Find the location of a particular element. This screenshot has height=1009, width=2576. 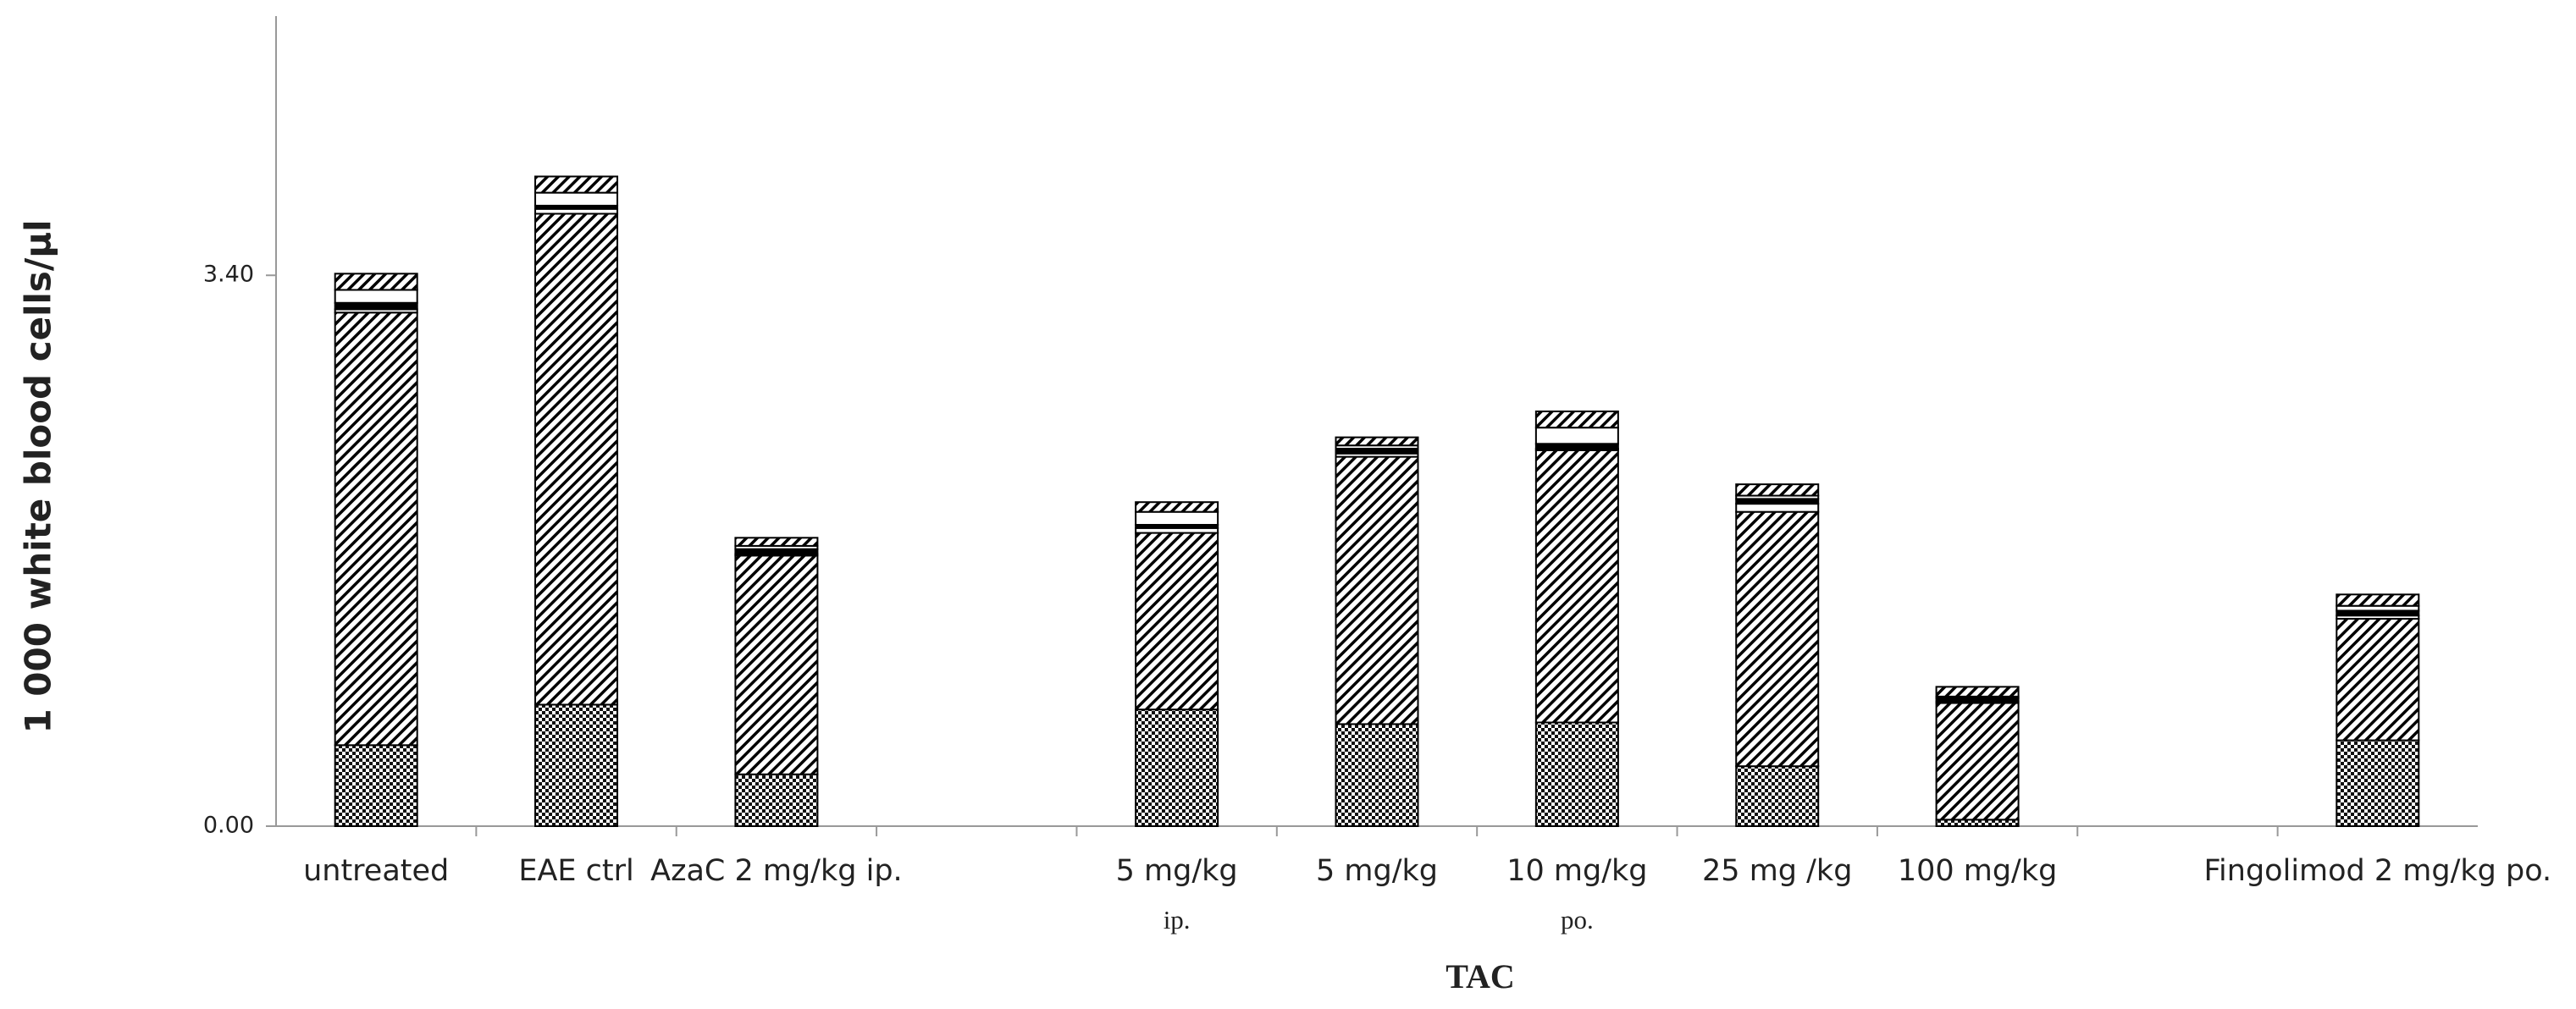

x-axis-label: TAC is located at coordinates (1480, 976).